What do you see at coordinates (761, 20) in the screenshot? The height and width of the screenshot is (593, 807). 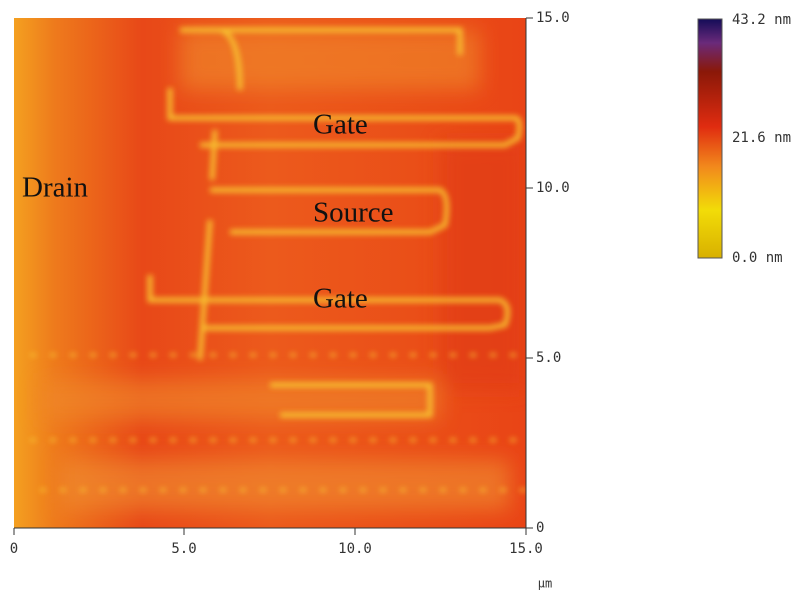 I see `colorbar-label: 43.2 nm` at bounding box center [761, 20].